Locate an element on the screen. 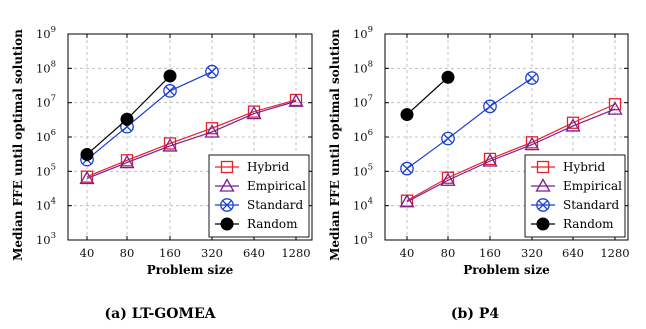 Image resolution: width=646 pixels, height=329 pixels. panel-caption: (b) P4 is located at coordinates (475, 314).